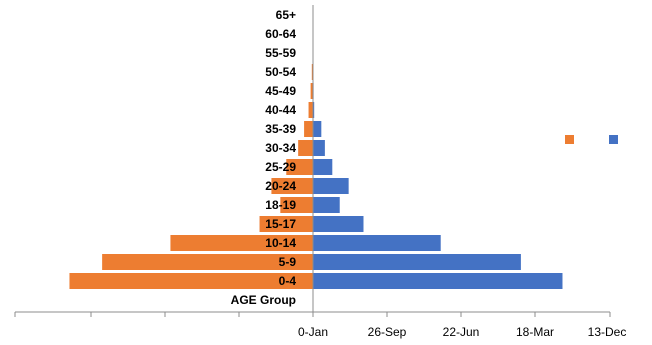  I want to click on category-label-20-24: 20-24, so click(280, 186).